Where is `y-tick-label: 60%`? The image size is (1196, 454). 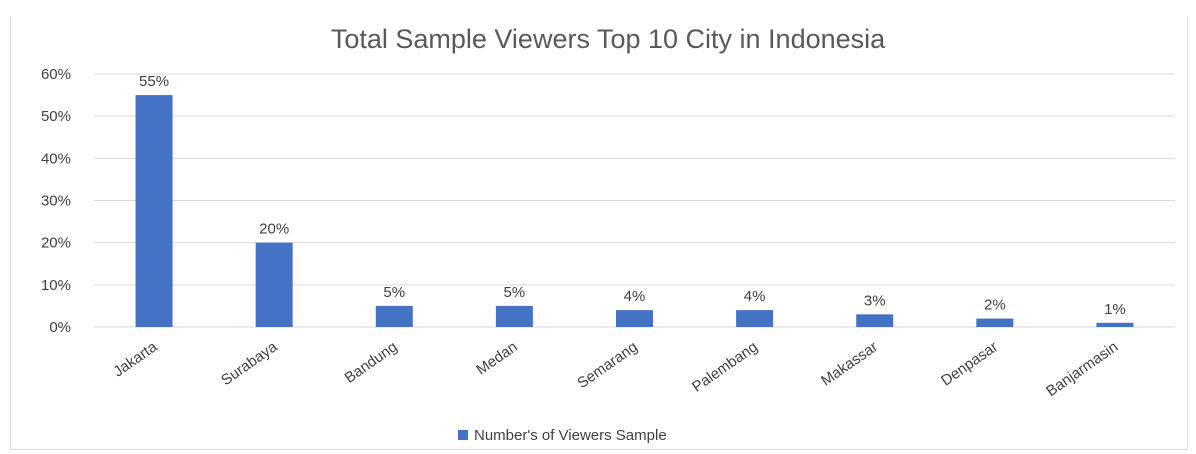 y-tick-label: 60% is located at coordinates (56, 74).